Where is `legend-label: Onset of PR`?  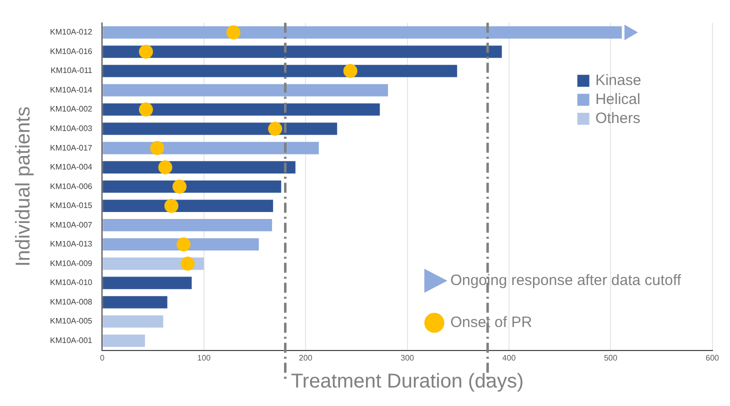
legend-label: Onset of PR is located at coordinates (491, 322).